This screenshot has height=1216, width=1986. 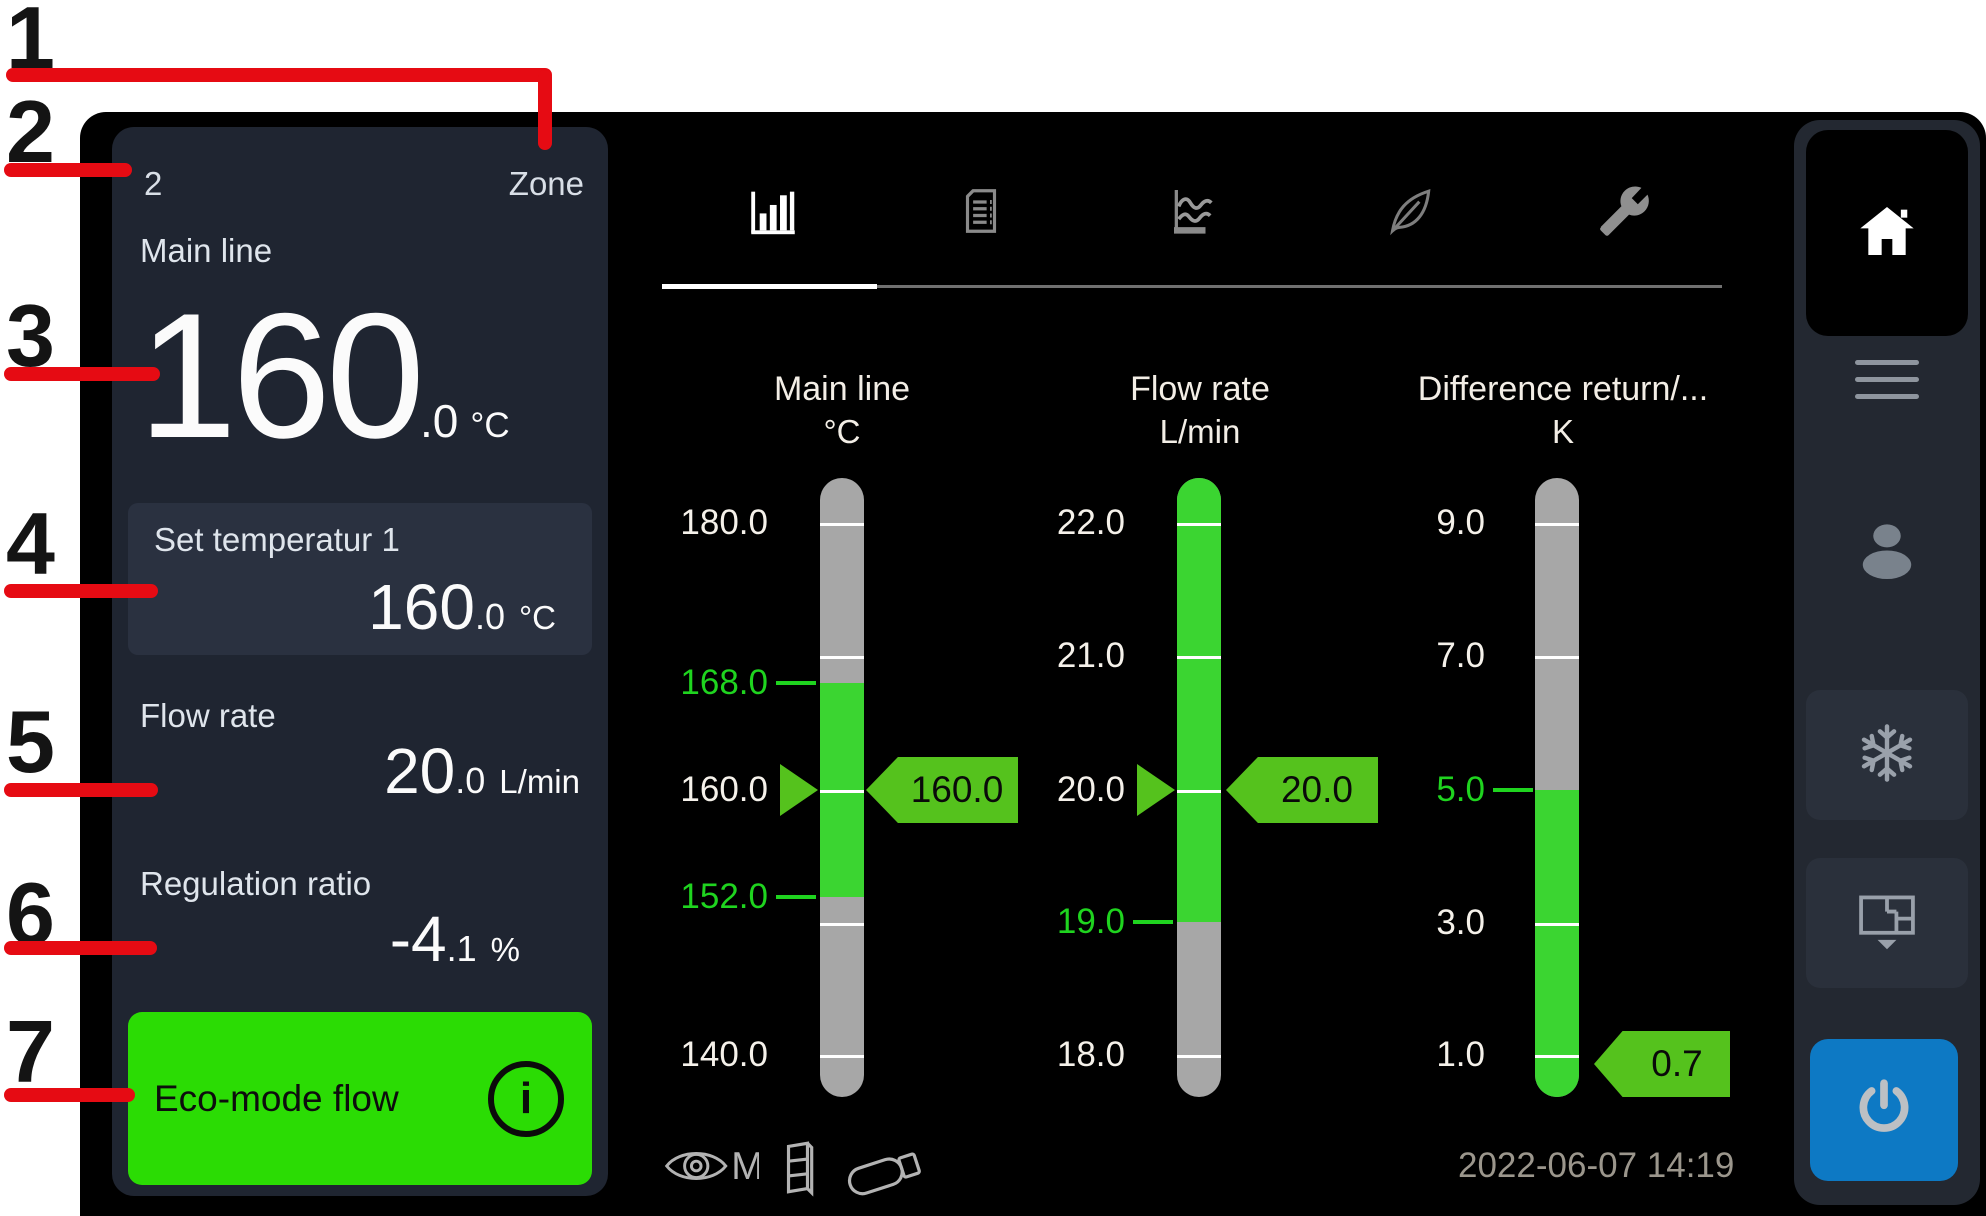 I want to click on flow-rate-label: Flow rate, so click(x=208, y=715).